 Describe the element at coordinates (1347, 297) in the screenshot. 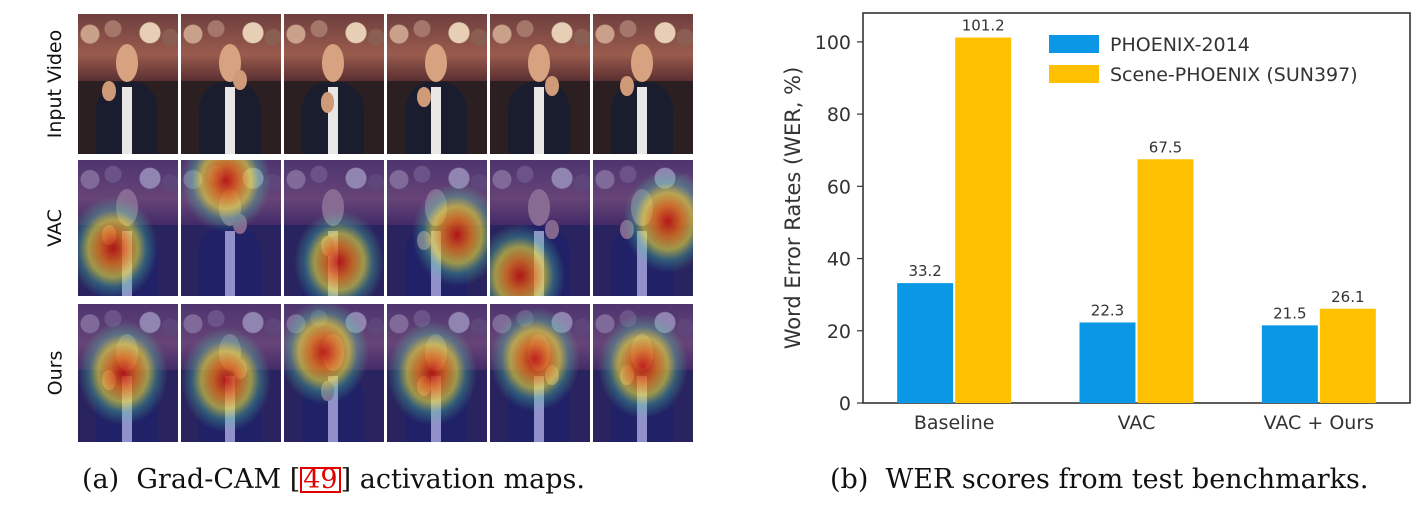

I see `bar-value-label: 26.1` at that location.